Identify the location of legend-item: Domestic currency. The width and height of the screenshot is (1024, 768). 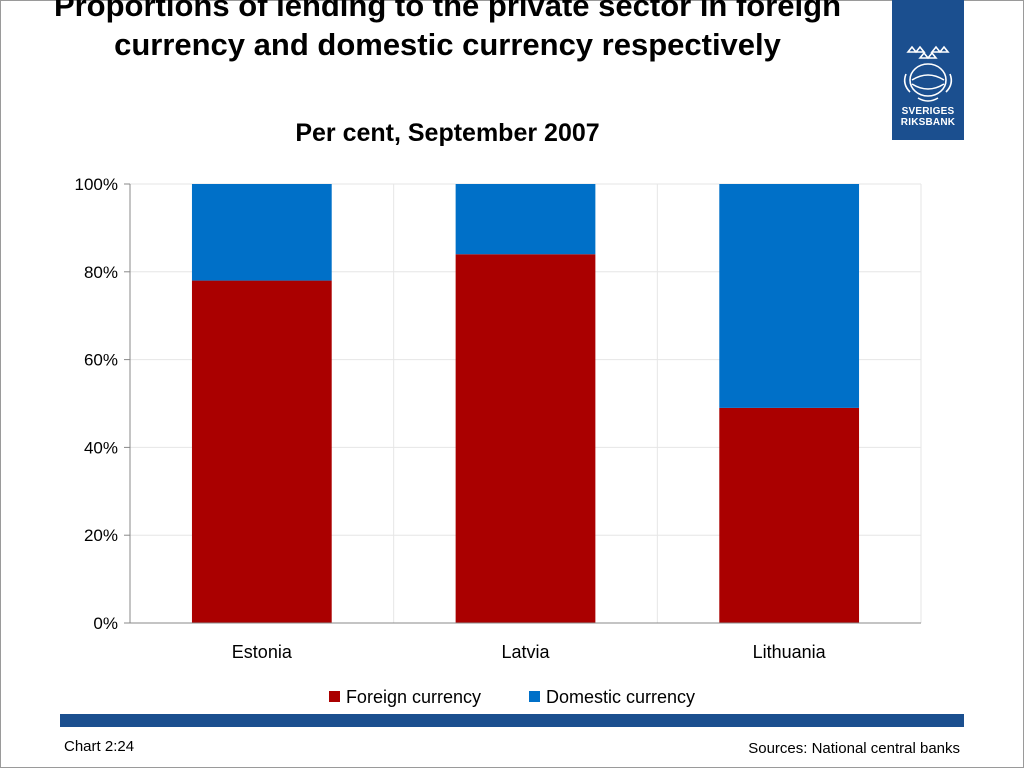
(612, 697).